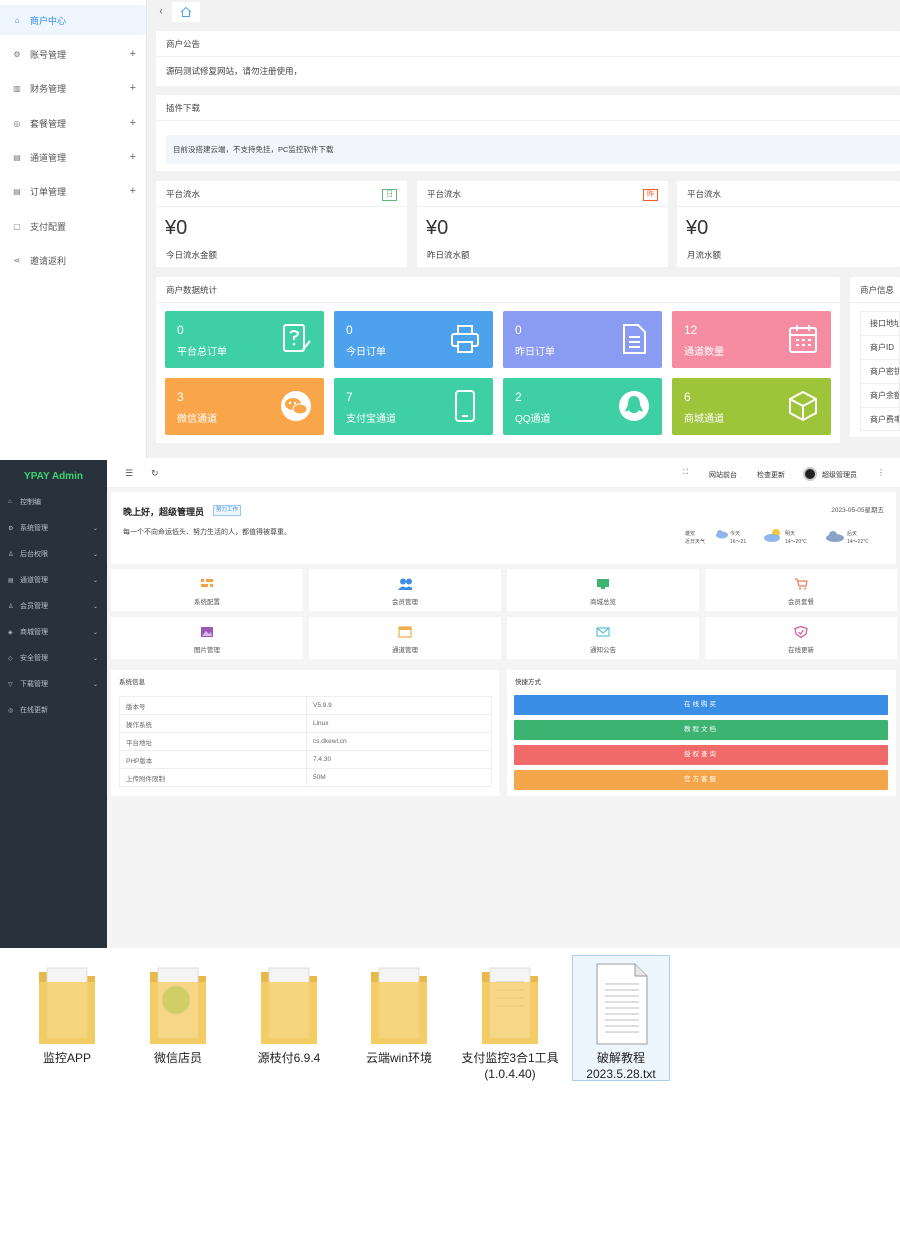 The image size is (900, 1242). Describe the element at coordinates (34, 684) in the screenshot. I see `nav-label: 下载管理` at that location.